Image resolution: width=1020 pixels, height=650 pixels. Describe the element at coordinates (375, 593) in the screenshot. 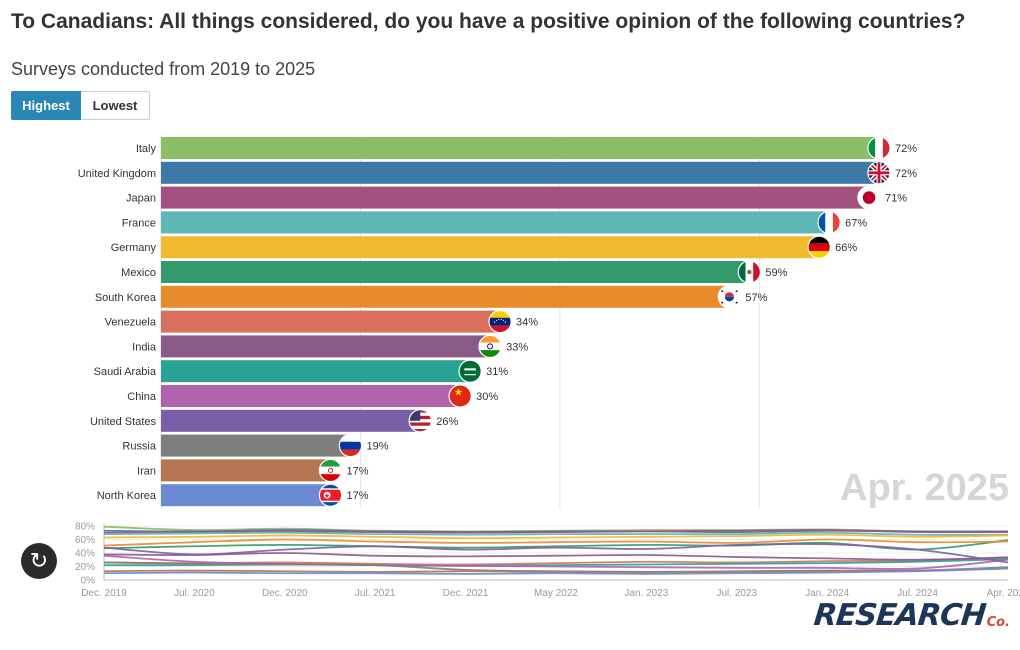

I see `timeline-x-tick: Jul. 2021` at that location.